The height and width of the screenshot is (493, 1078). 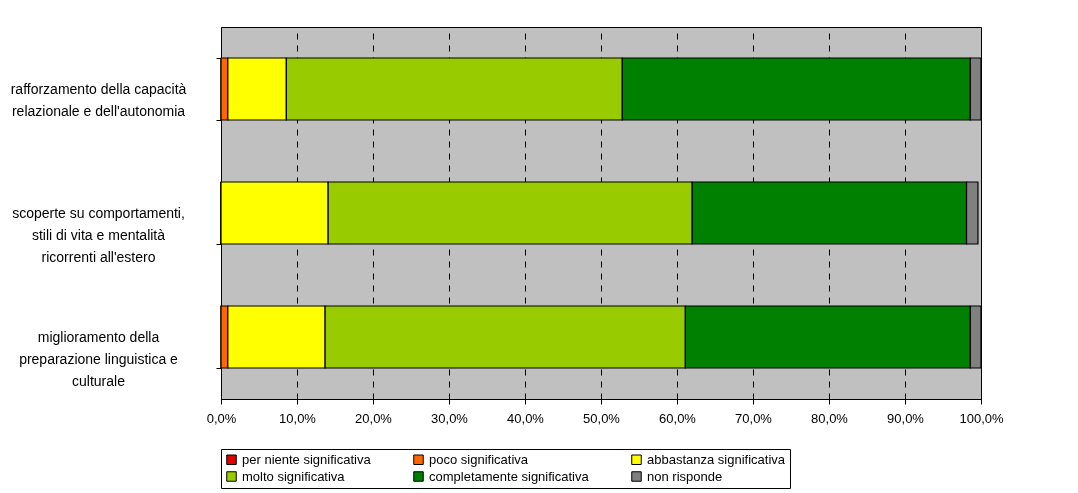 What do you see at coordinates (981, 418) in the screenshot?
I see `x-tick-label: 100,0%` at bounding box center [981, 418].